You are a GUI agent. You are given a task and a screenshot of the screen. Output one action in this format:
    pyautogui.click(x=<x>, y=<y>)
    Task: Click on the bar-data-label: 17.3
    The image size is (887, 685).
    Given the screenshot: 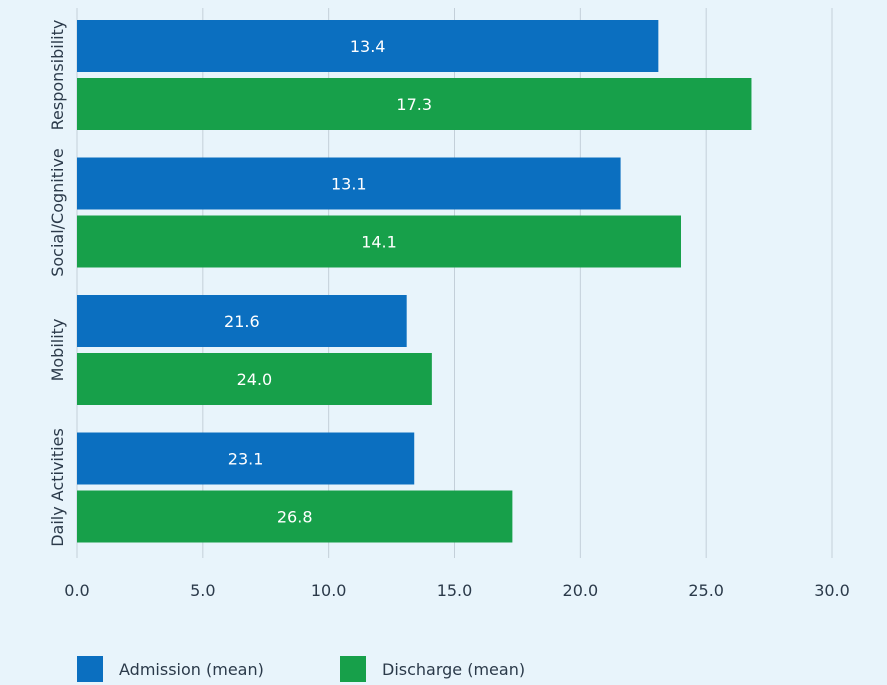 What is the action you would take?
    pyautogui.click(x=414, y=104)
    